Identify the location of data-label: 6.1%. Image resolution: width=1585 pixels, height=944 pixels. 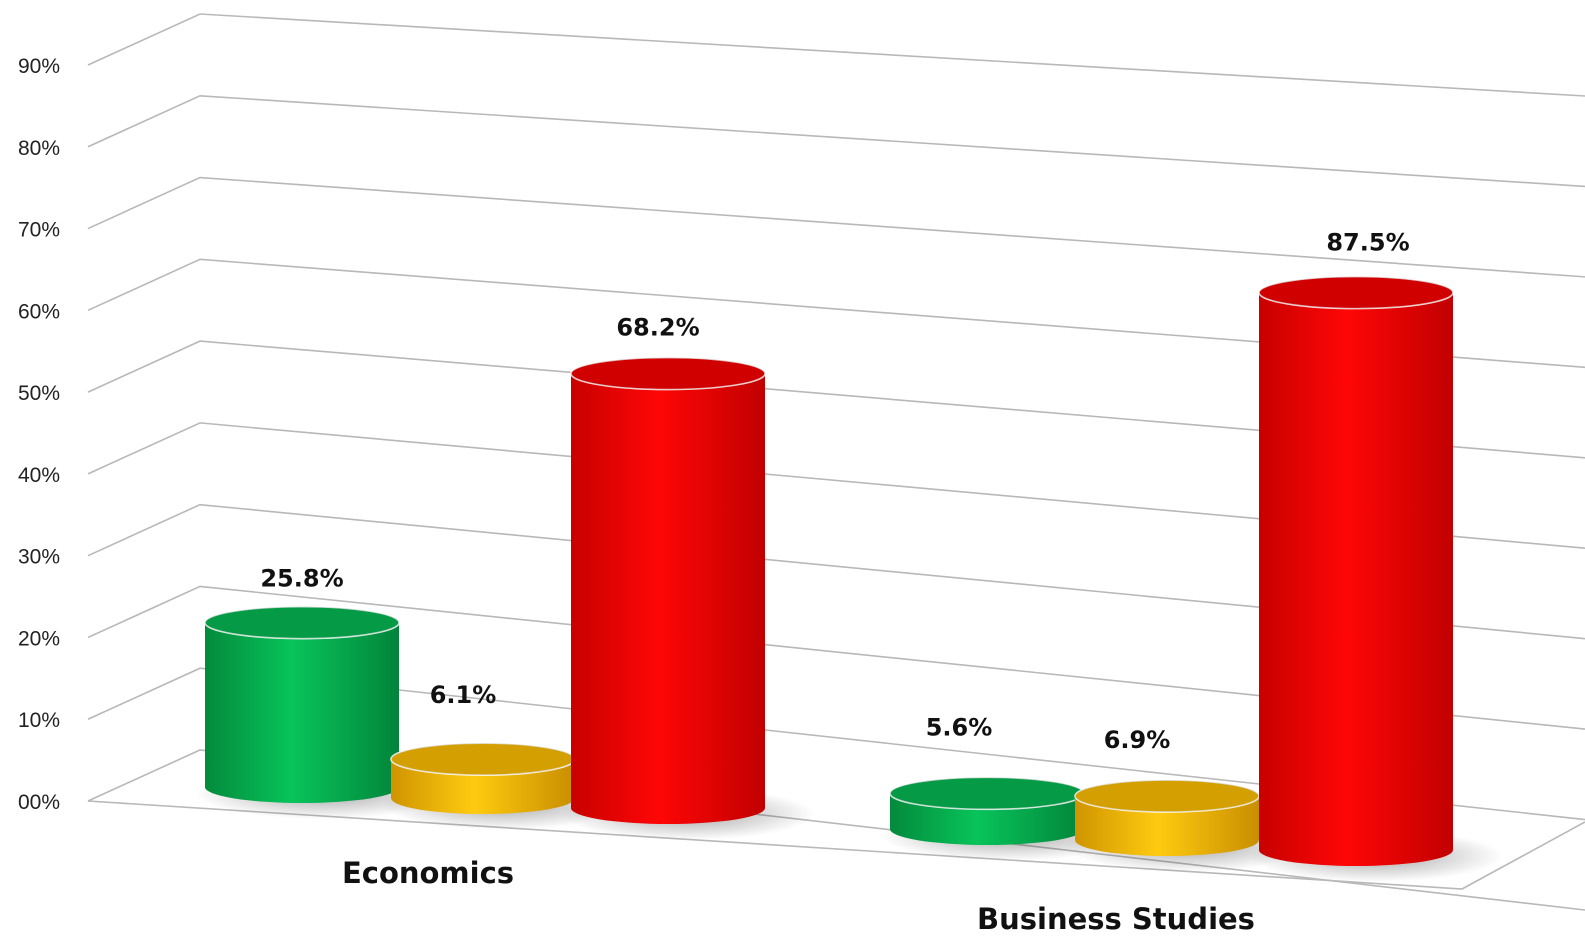
(463, 695).